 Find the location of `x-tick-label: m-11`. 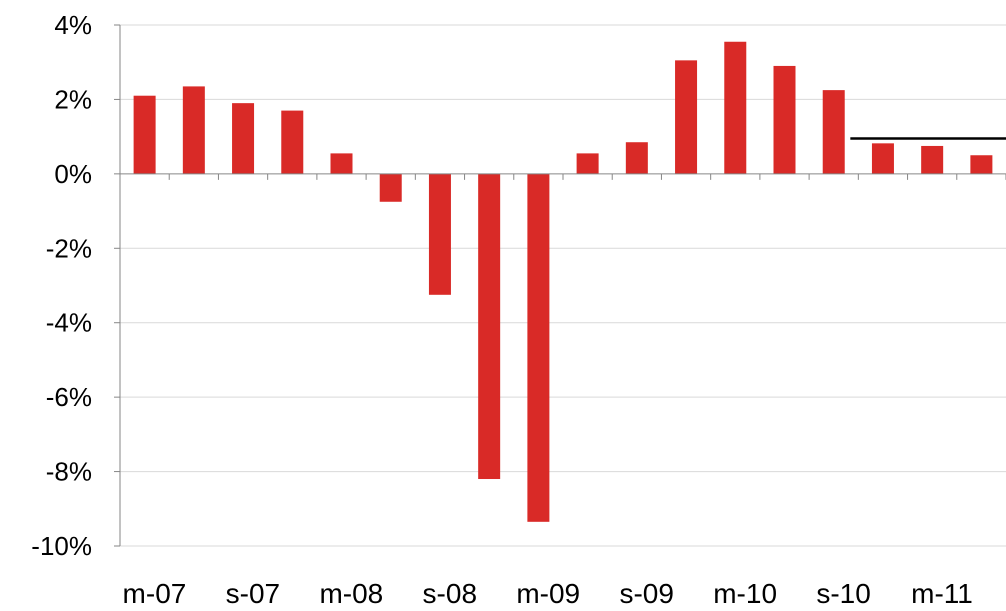

x-tick-label: m-11 is located at coordinates (942, 593).